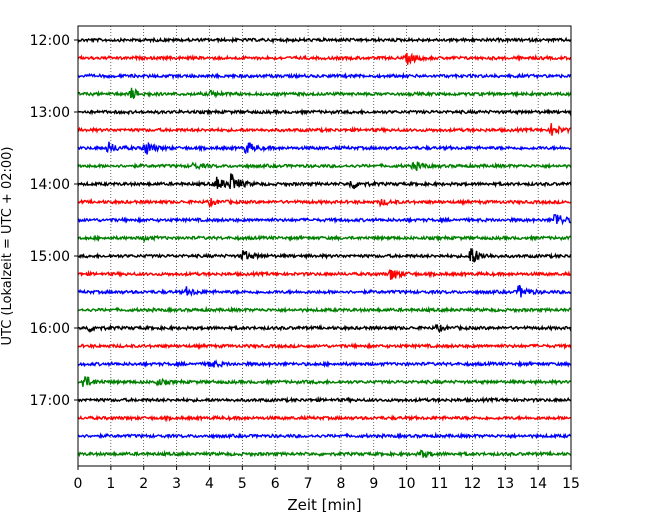  What do you see at coordinates (50, 257) in the screenshot?
I see `y-tick-label: 15:00` at bounding box center [50, 257].